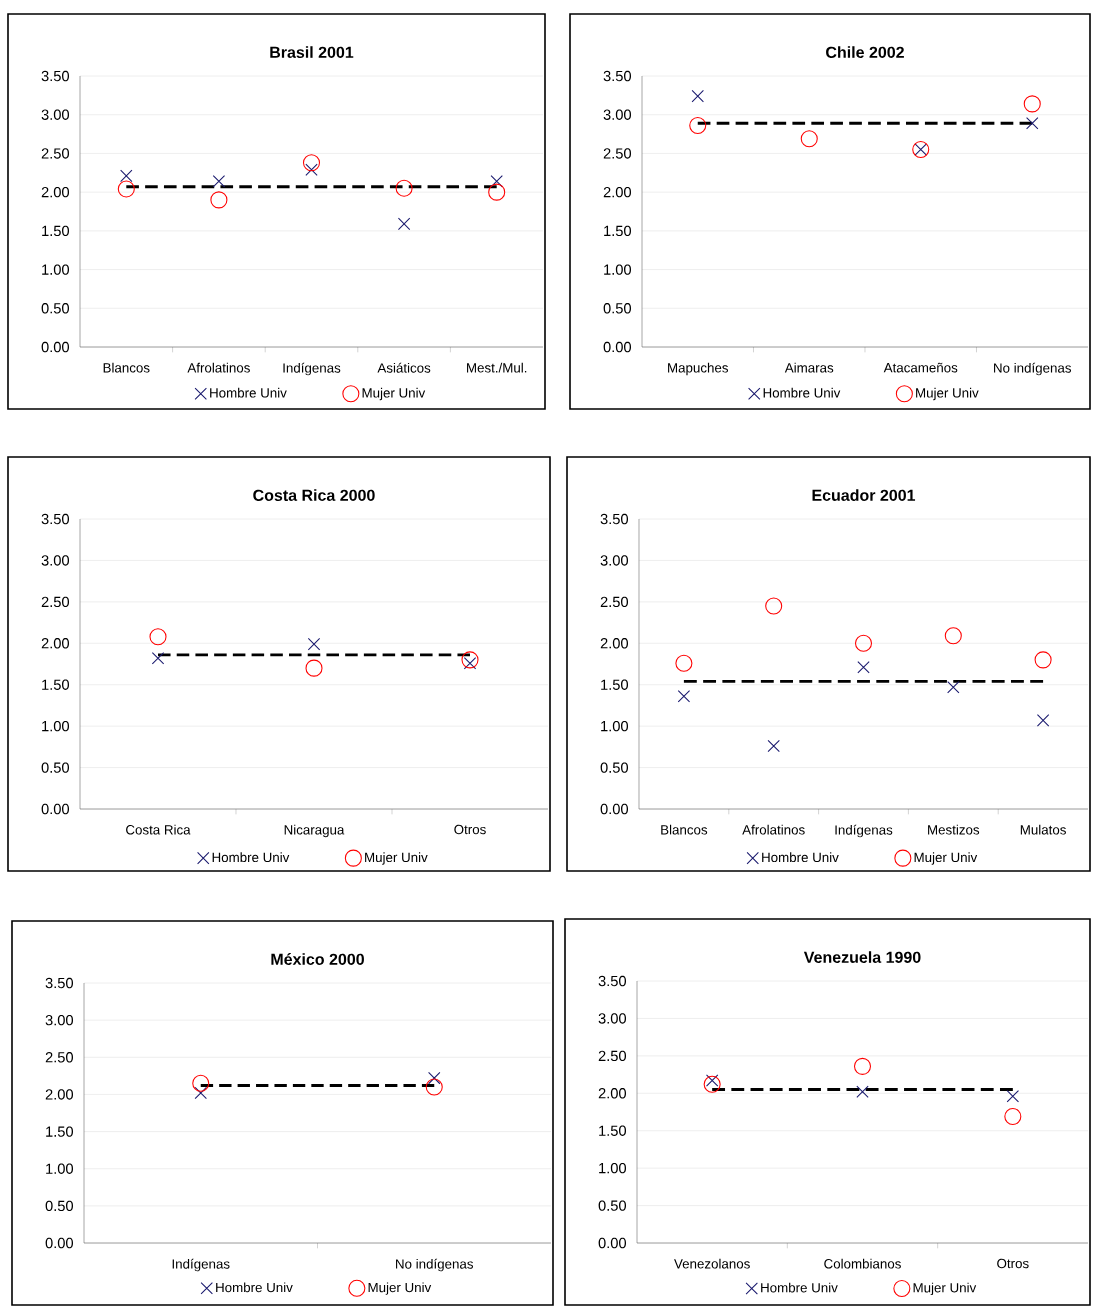  I want to click on x-tick-label: Mulatos, so click(1043, 829).